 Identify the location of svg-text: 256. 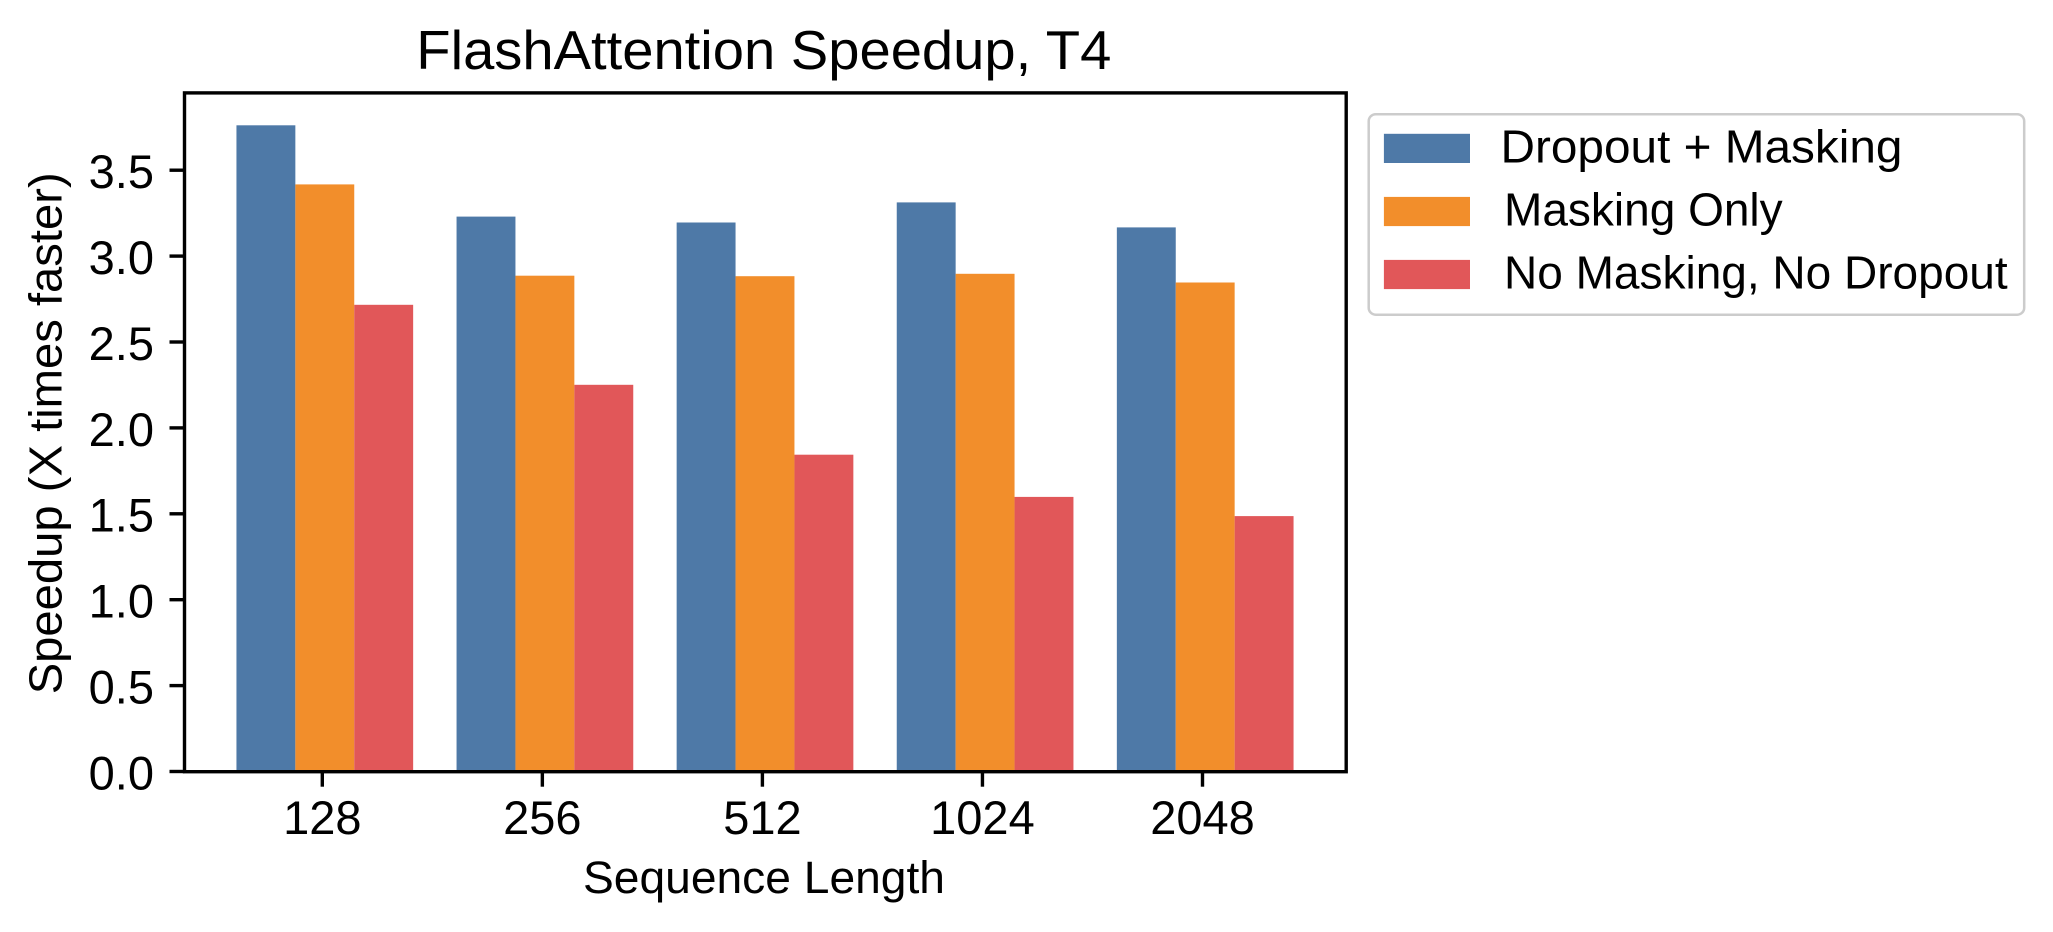
(542, 817).